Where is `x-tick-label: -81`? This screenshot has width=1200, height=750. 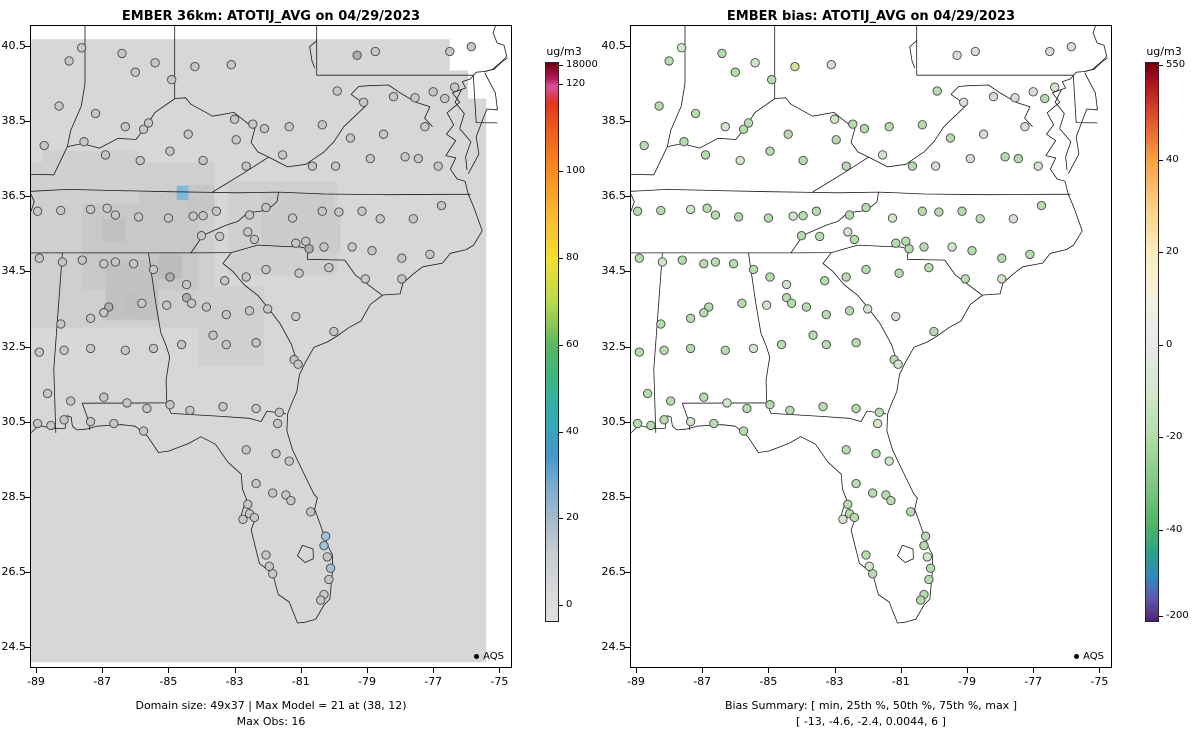 x-tick-label: -81 is located at coordinates (900, 681).